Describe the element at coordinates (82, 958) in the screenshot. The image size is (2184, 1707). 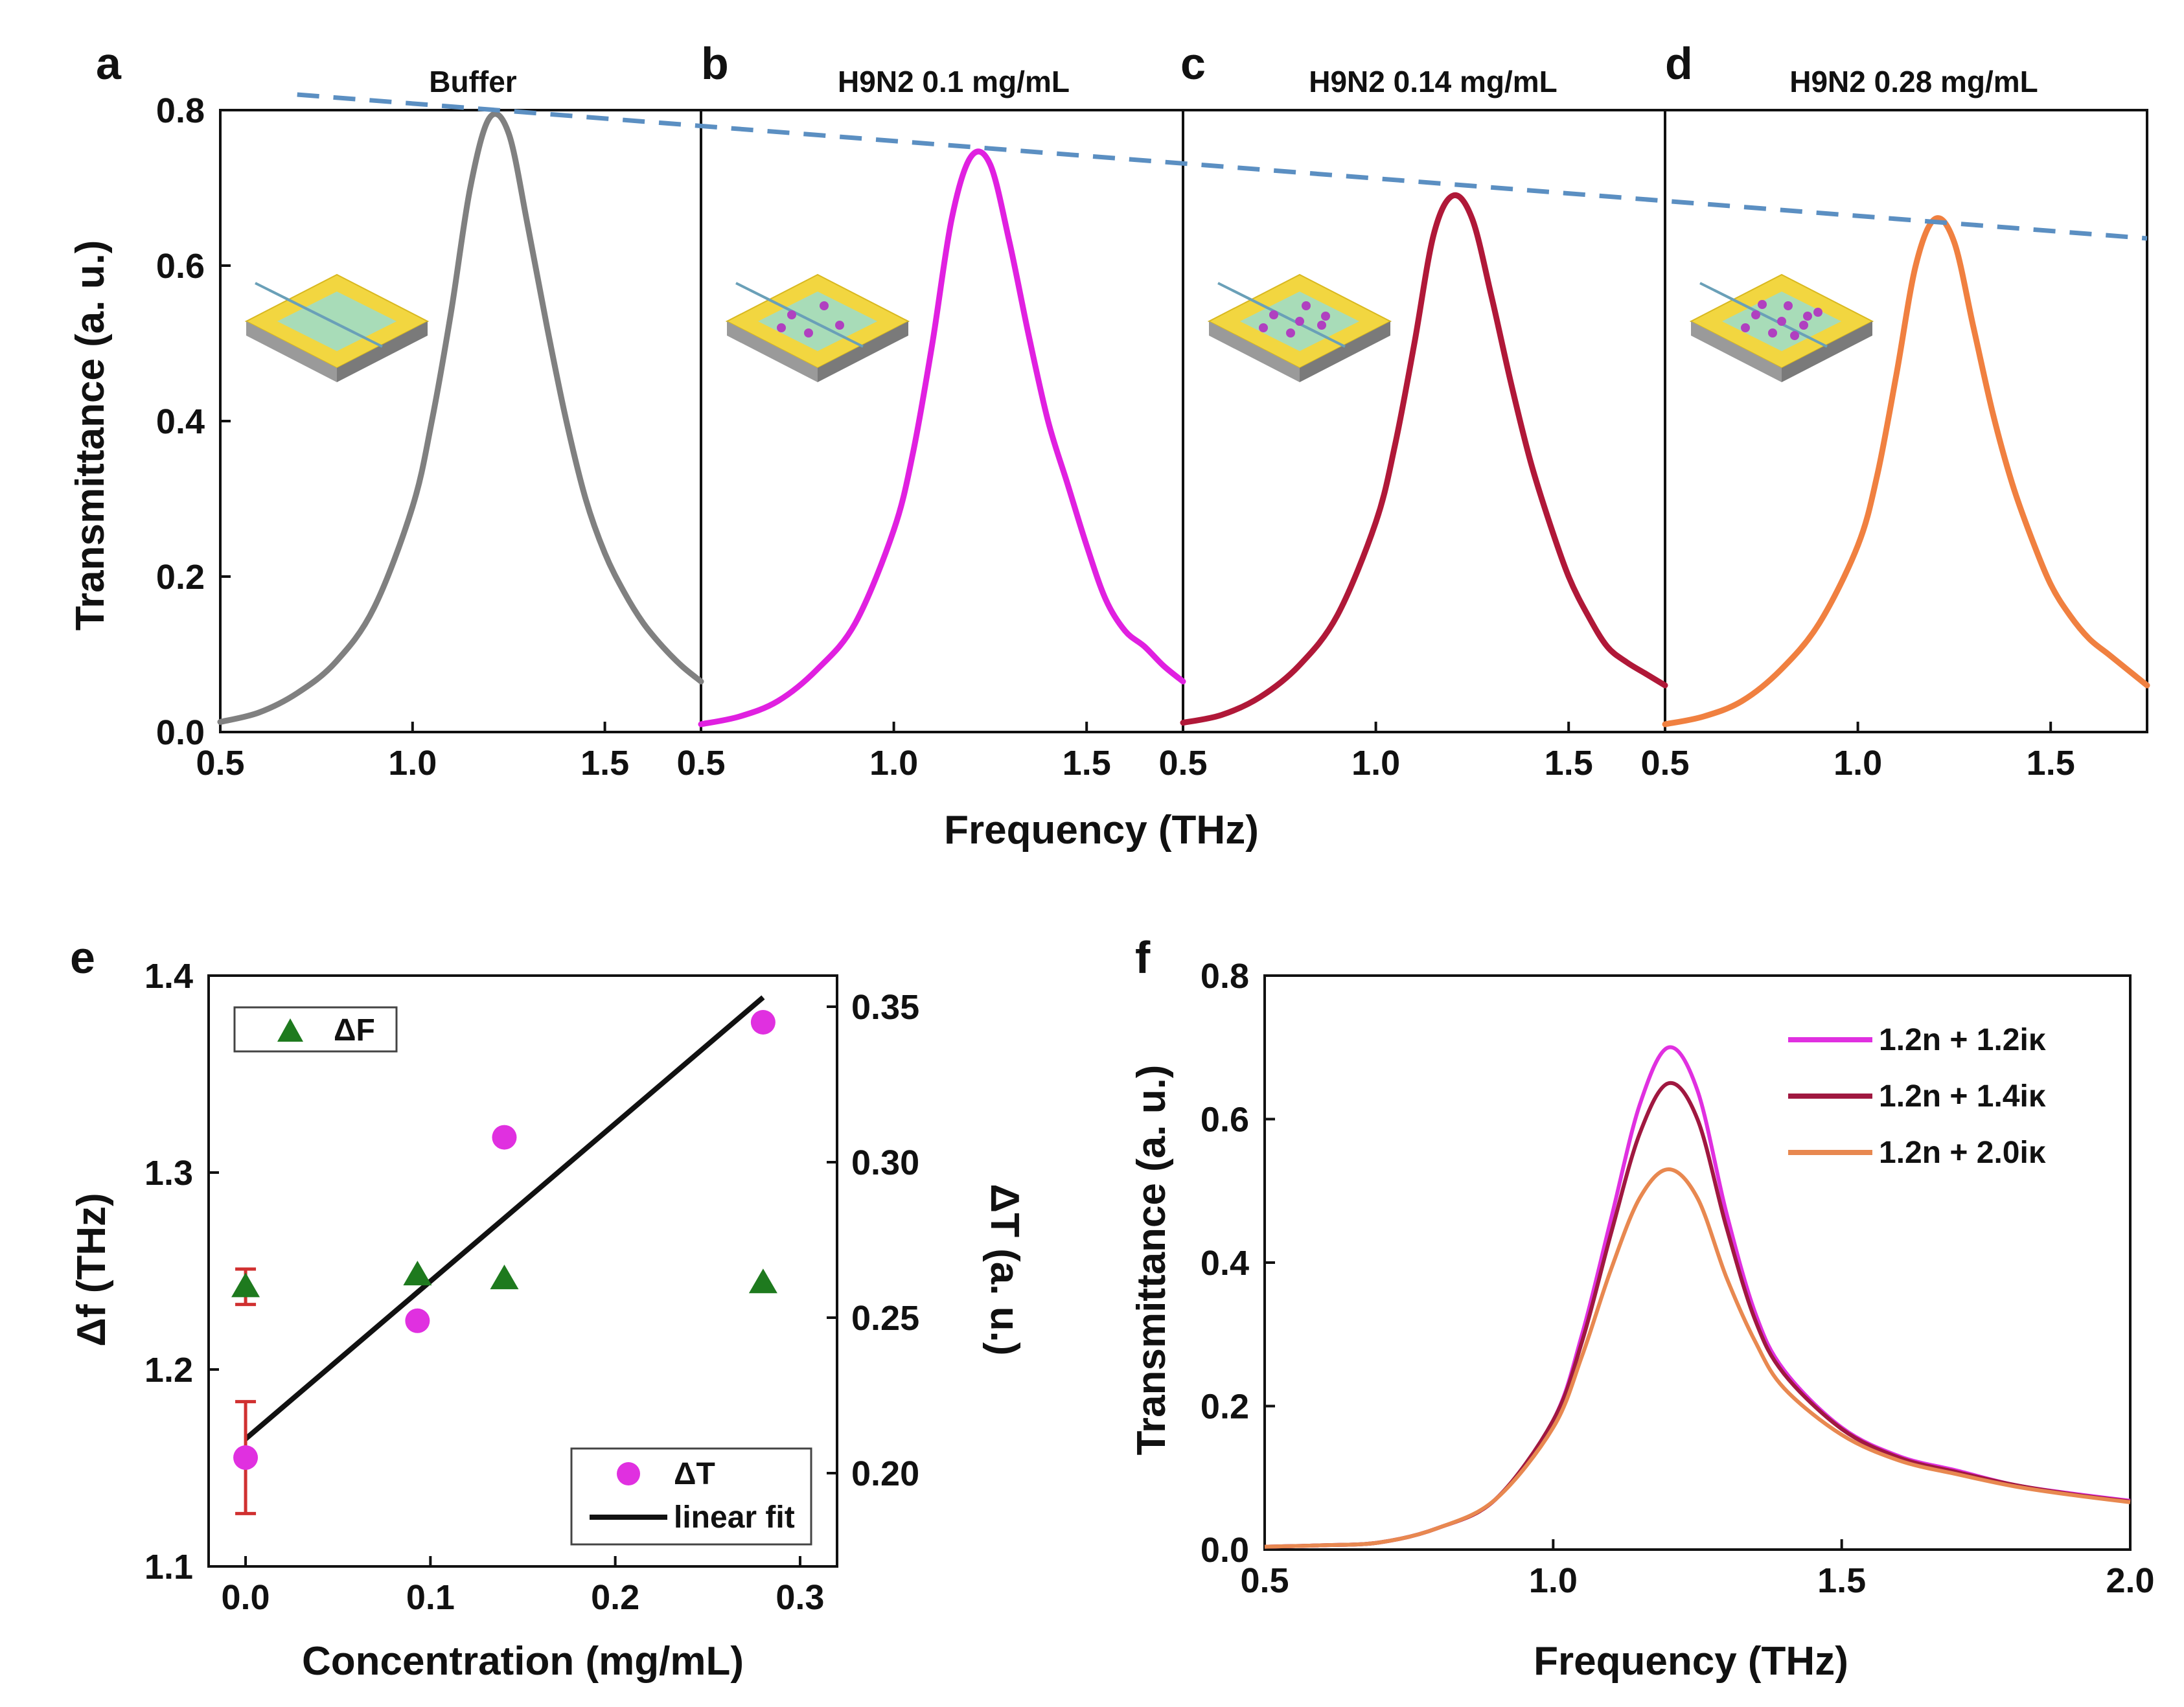
I see `panel-label-e: e` at that location.